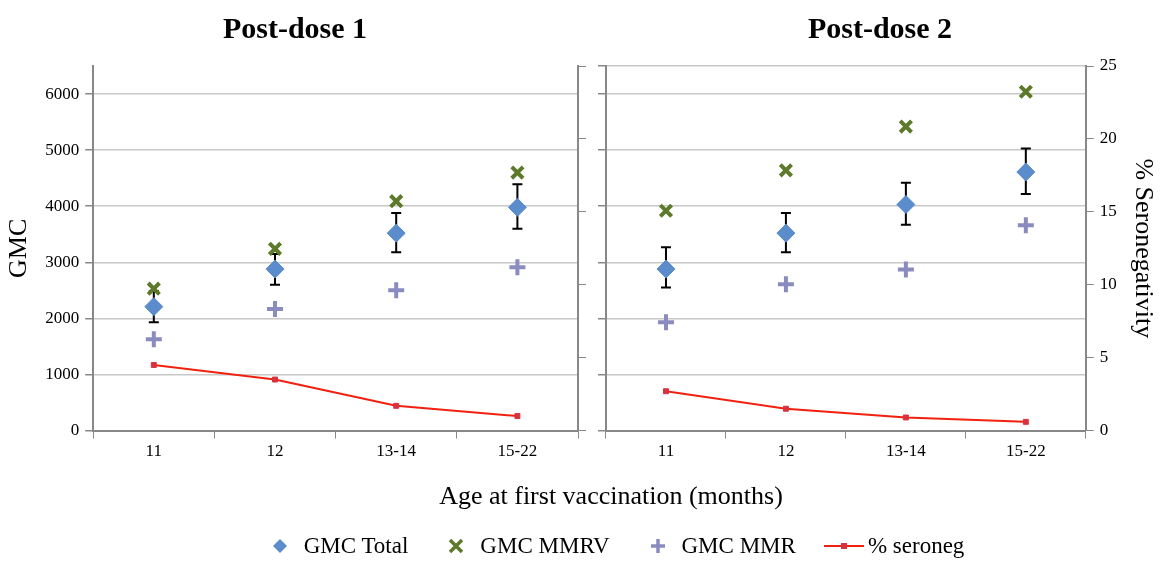  Describe the element at coordinates (62, 93) in the screenshot. I see `y-tick-label: 6000` at that location.